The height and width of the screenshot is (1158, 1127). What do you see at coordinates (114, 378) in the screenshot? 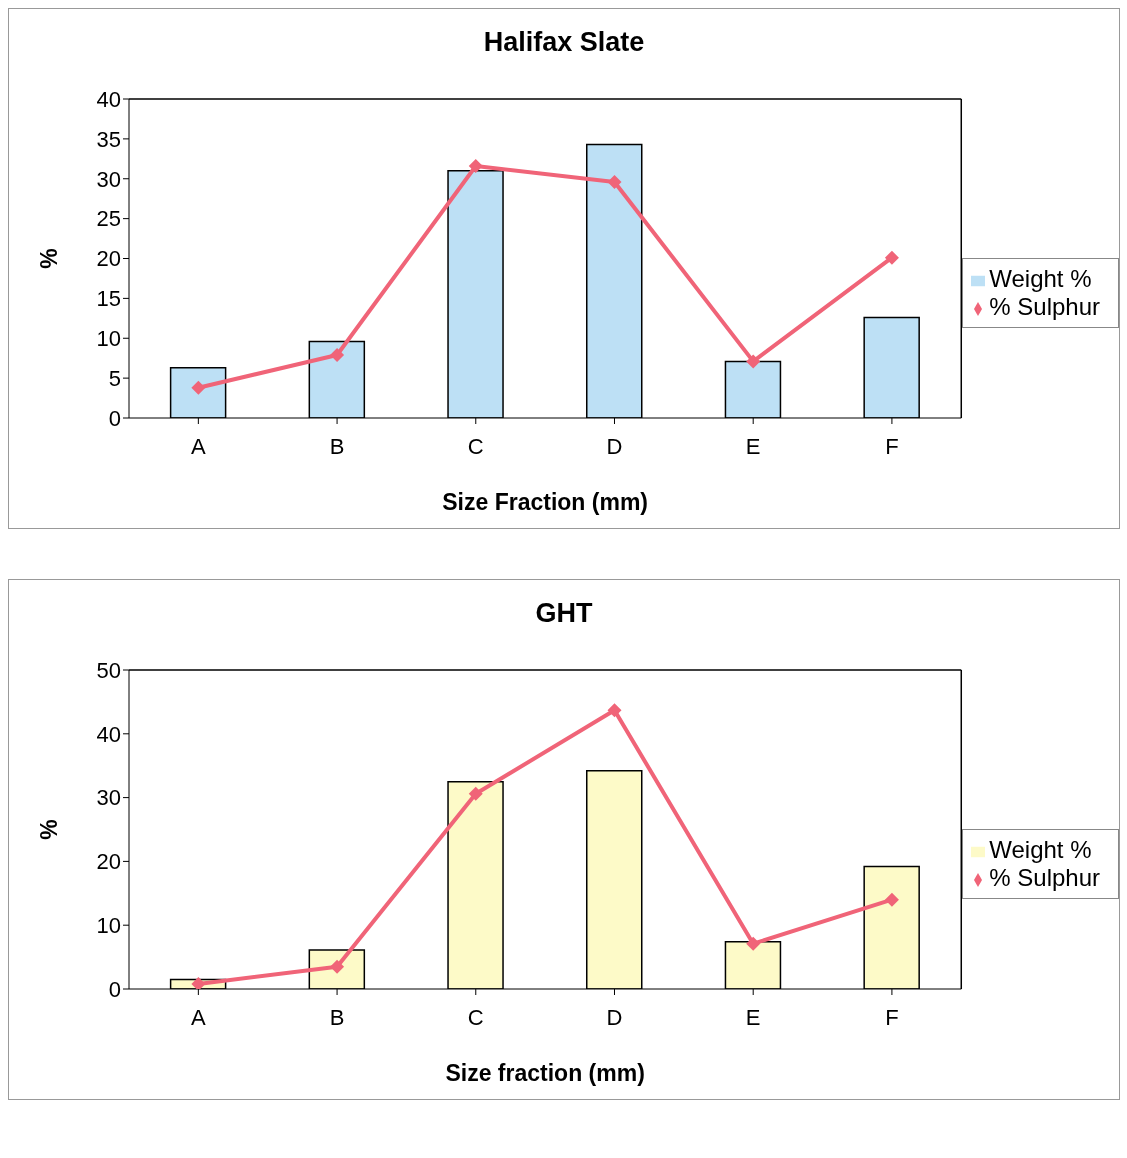
I see `y-tick-label: 5` at bounding box center [114, 378].